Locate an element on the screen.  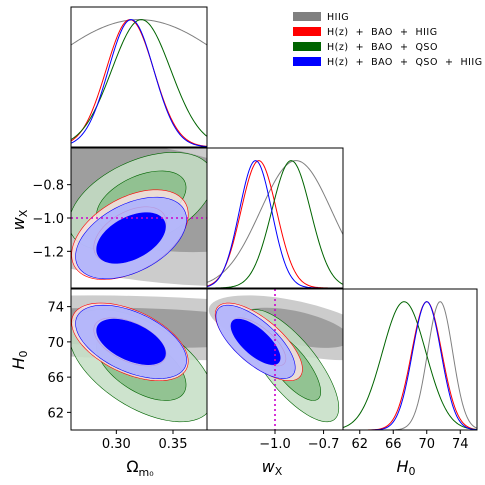
x-tick-label-om-0: 0.30 is located at coordinates (116, 444).